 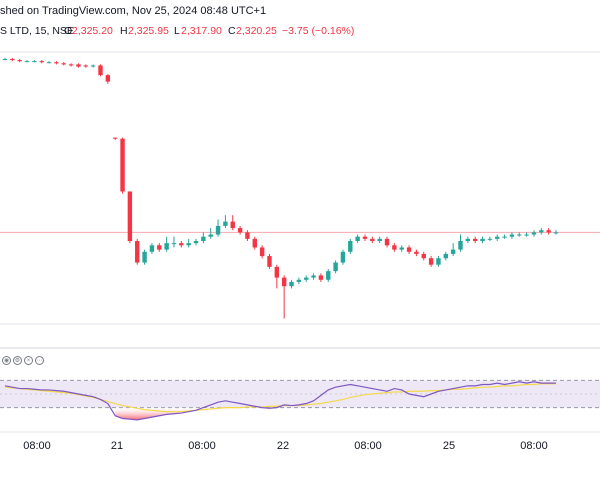 I want to click on eye-icon: ◉, so click(x=6, y=360).